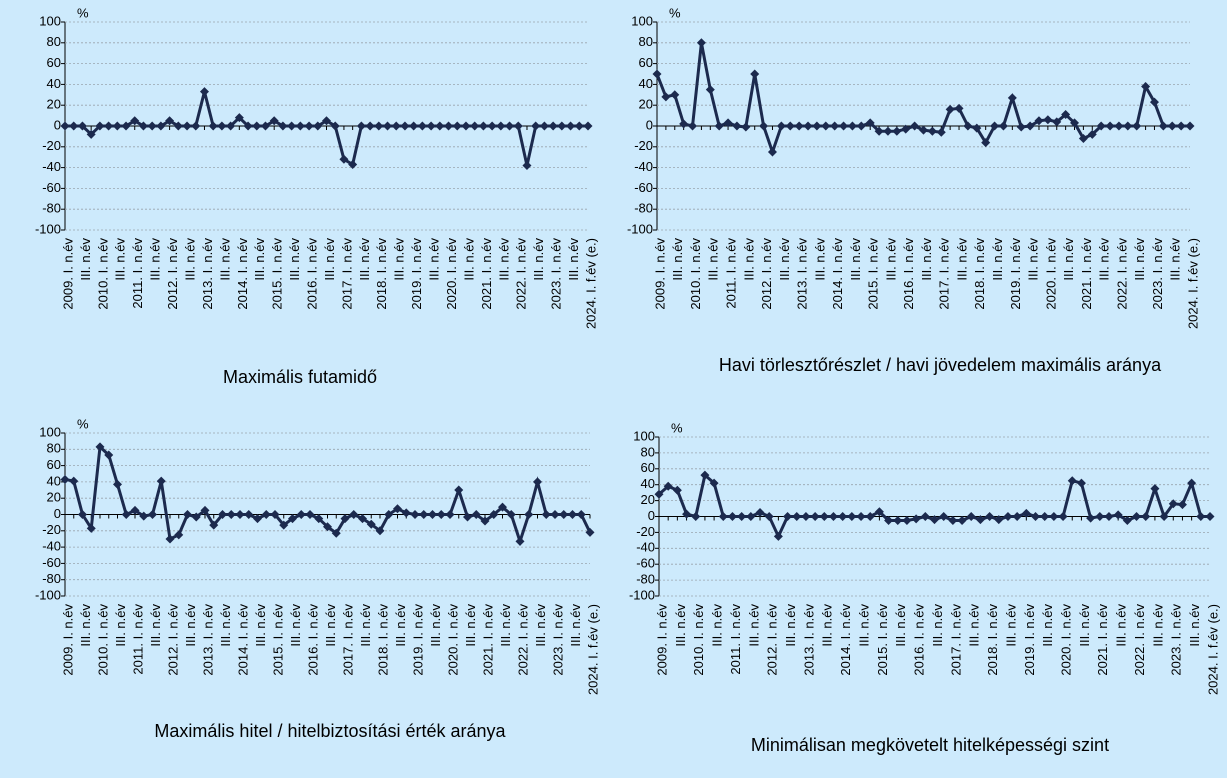 This screenshot has width=1227, height=778. I want to click on y-tick-label: 20, so click(648, 499).